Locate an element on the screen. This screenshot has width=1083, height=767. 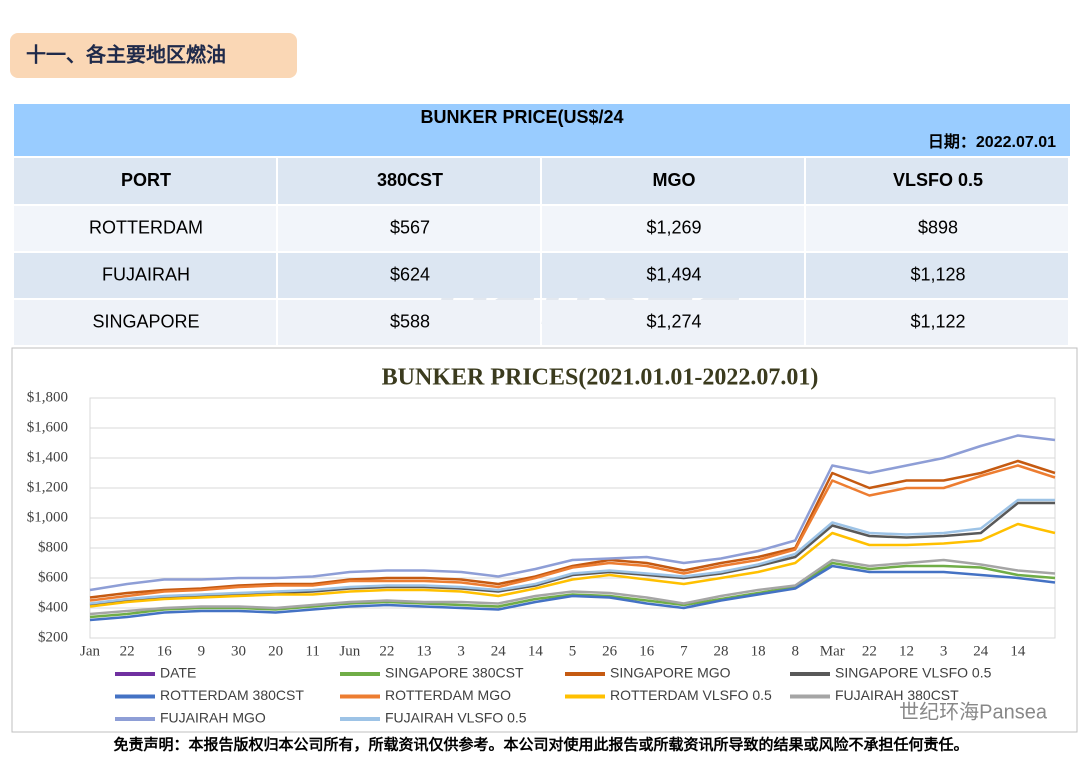
cell-text: $1,274 is located at coordinates (673, 321).